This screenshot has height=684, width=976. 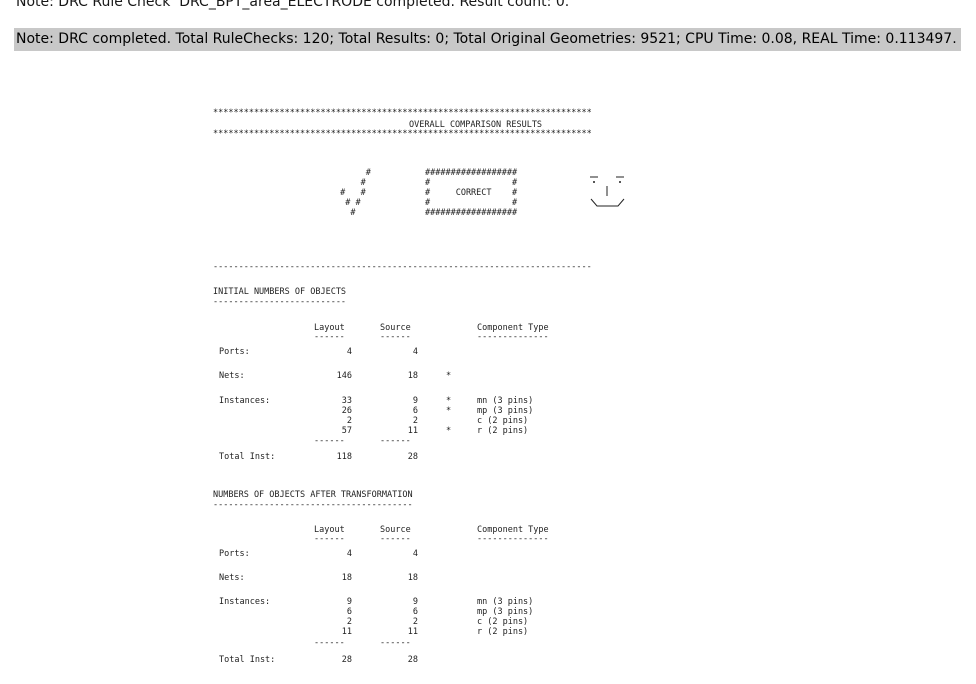 What do you see at coordinates (349, 612) in the screenshot?
I see `instance-layout-value: 6` at bounding box center [349, 612].